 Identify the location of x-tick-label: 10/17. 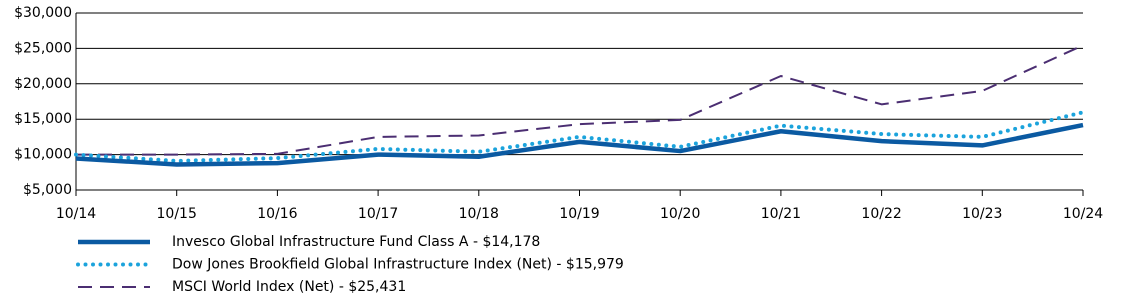
(378, 214).